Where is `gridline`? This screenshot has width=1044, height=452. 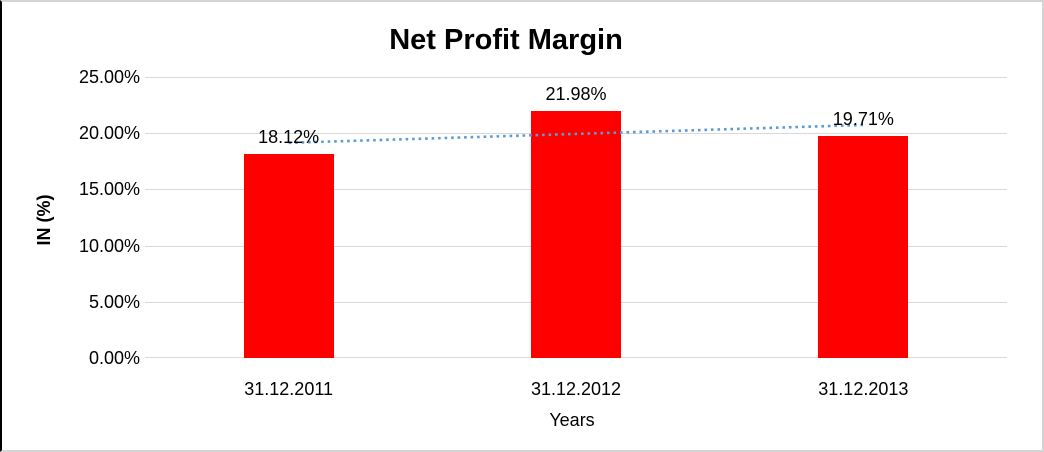
gridline is located at coordinates (576, 77).